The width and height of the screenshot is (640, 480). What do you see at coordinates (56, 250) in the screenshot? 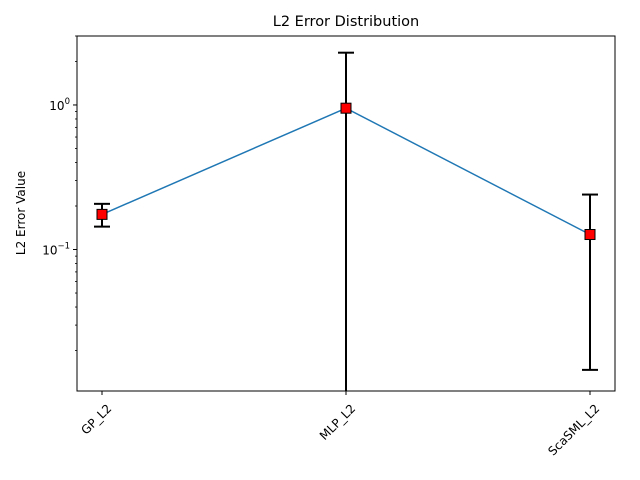
I see `y-tick-label: 10⁻¹` at bounding box center [56, 250].